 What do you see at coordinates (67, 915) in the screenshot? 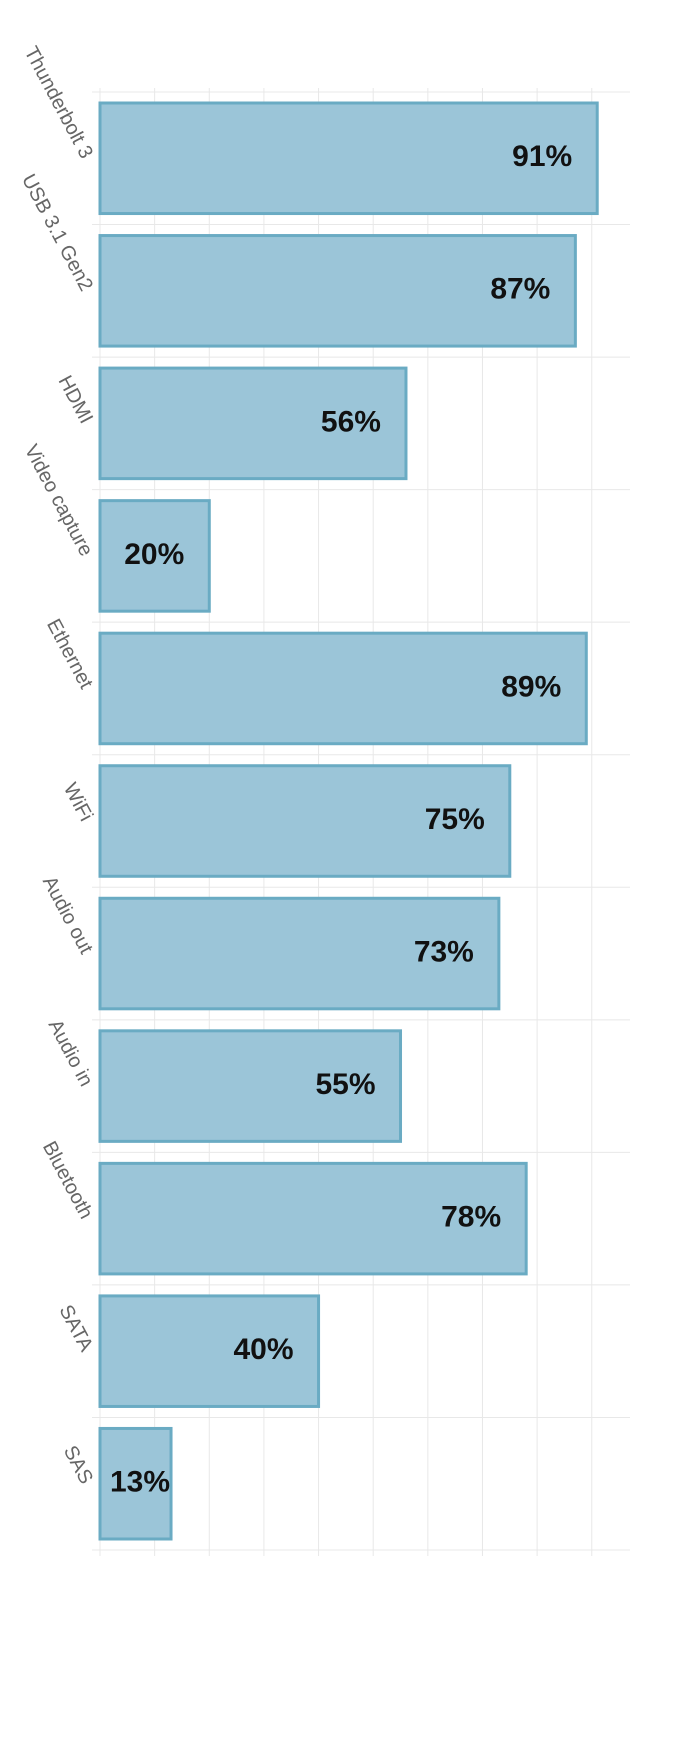
I see `category-label: Audio out` at bounding box center [67, 915].